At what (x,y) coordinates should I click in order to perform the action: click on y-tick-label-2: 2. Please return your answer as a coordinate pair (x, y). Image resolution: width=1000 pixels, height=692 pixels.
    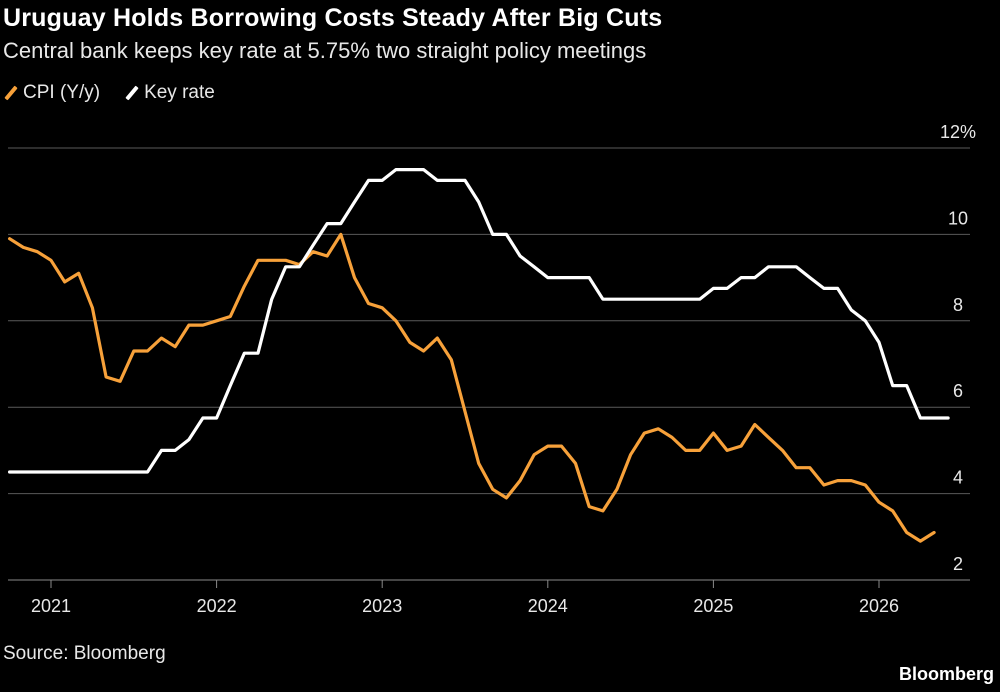
    Looking at the image, I should click on (958, 564).